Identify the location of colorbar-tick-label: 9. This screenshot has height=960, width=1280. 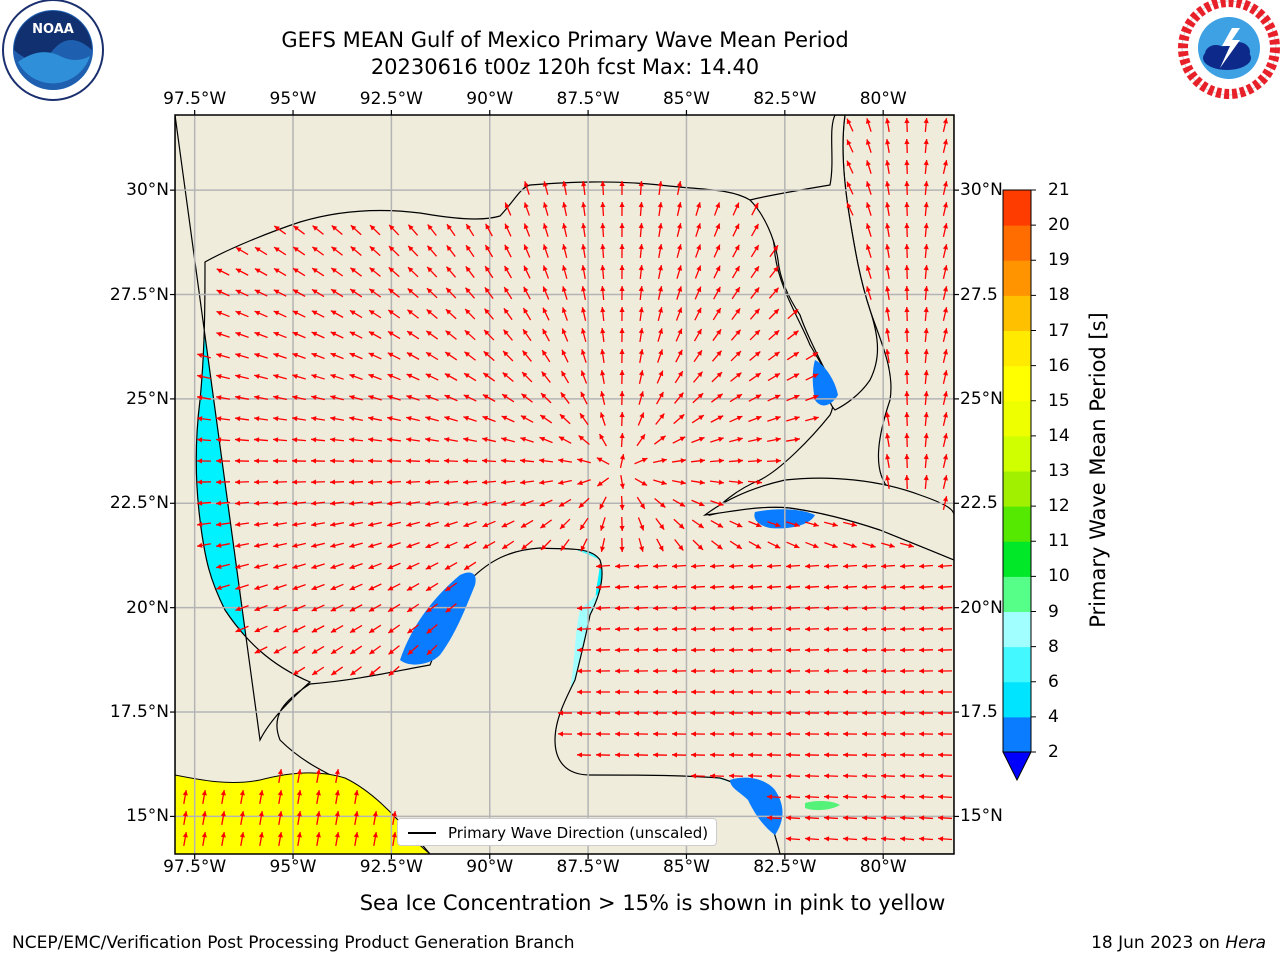
(1053, 611).